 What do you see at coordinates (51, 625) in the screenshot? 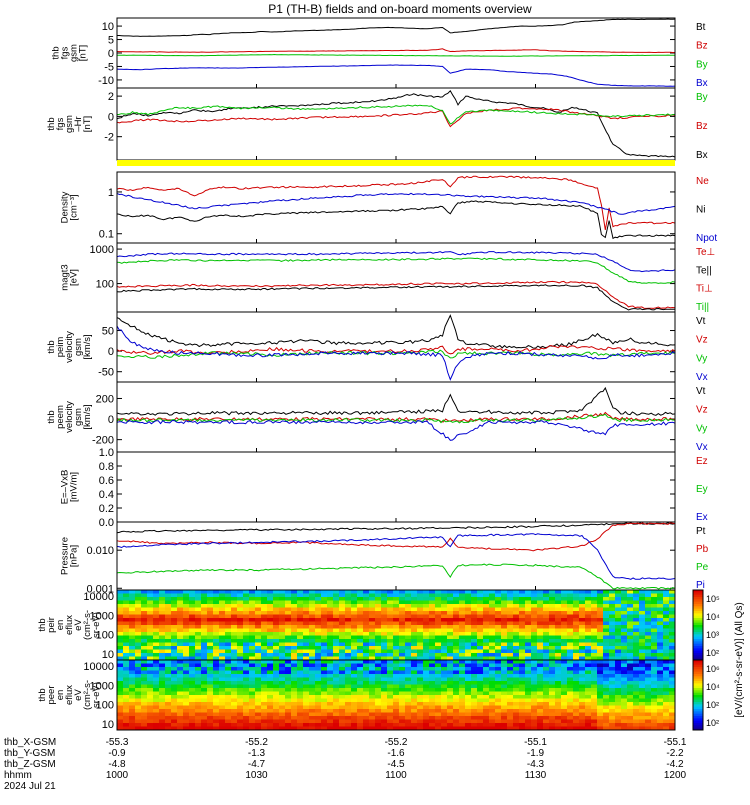
I see `y-axis-label: peir` at bounding box center [51, 625].